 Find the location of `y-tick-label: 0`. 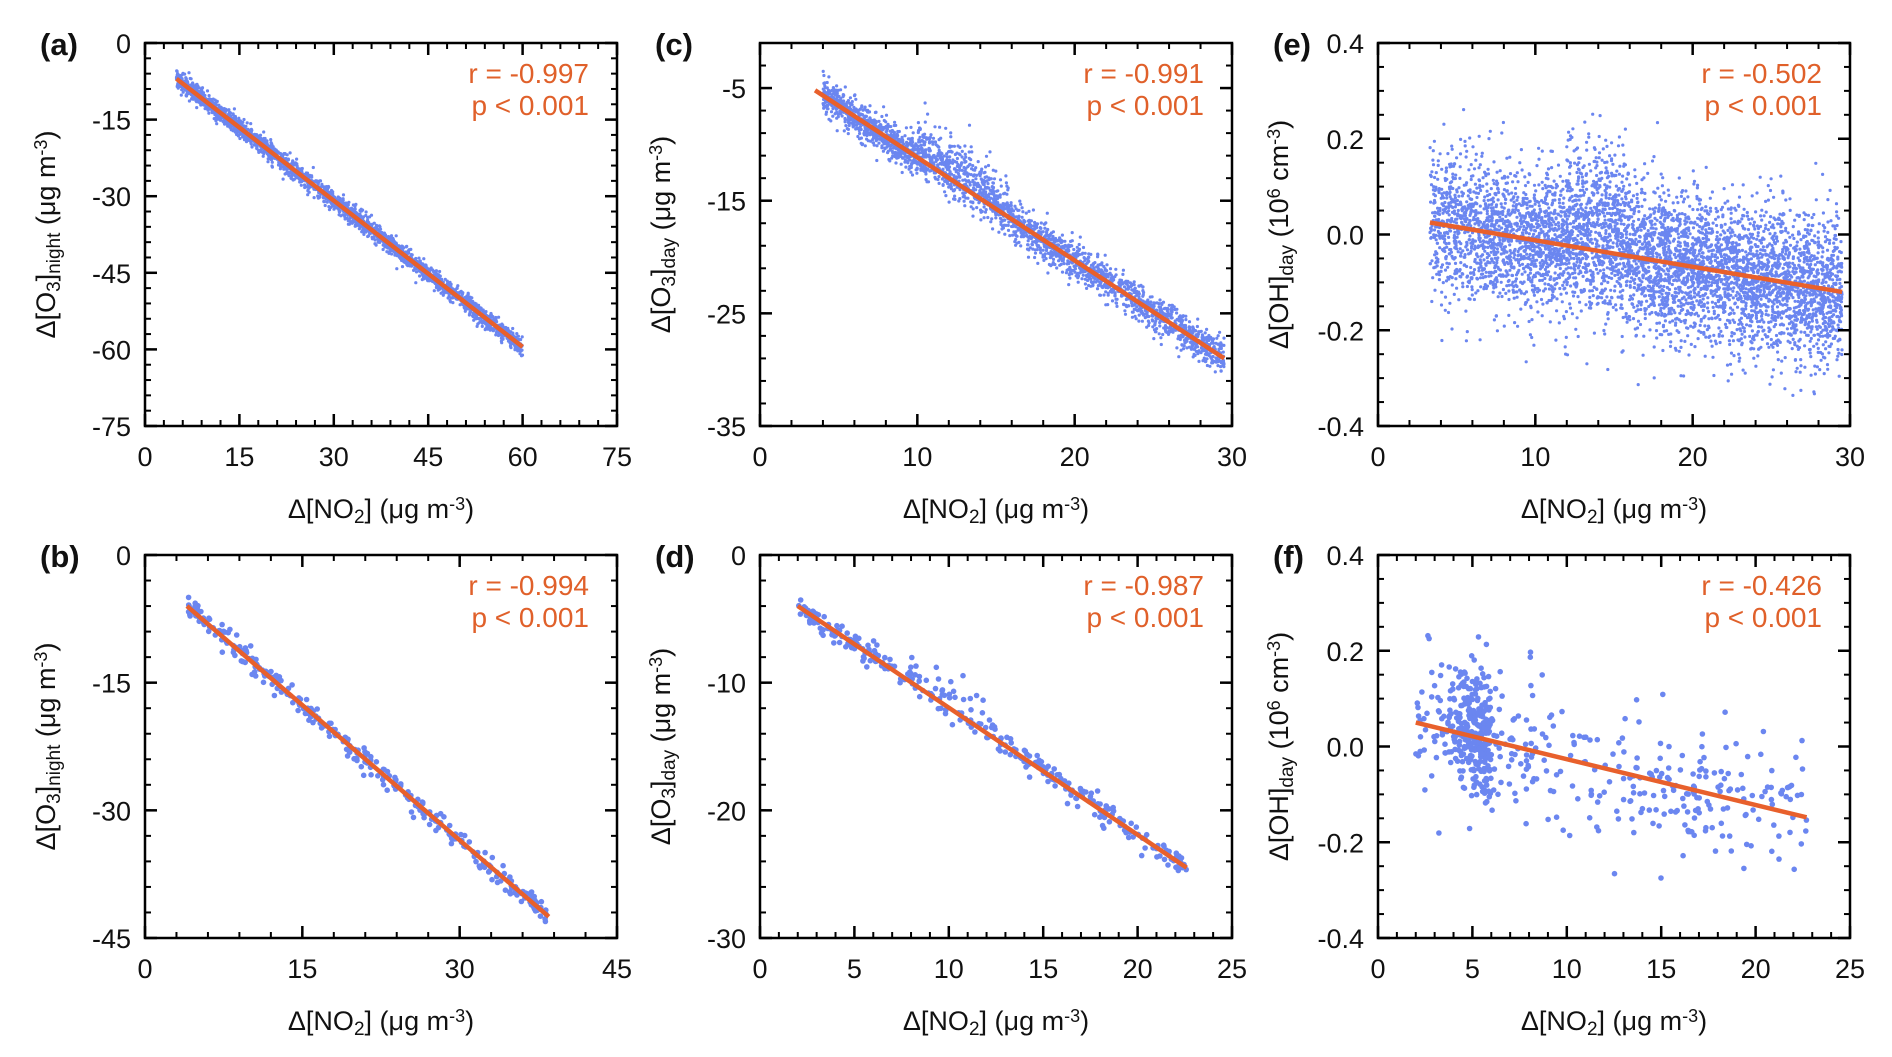

y-tick-label: 0 is located at coordinates (123, 44).